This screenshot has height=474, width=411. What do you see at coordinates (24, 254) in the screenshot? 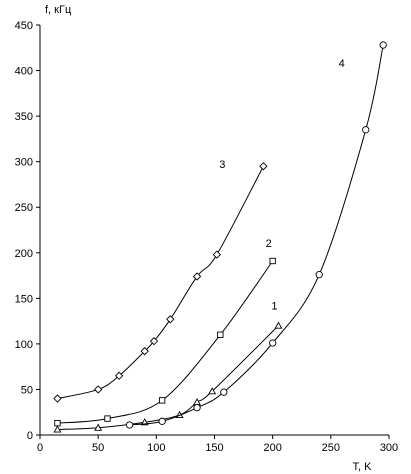
I see `y-tick-label: 200` at bounding box center [24, 254].